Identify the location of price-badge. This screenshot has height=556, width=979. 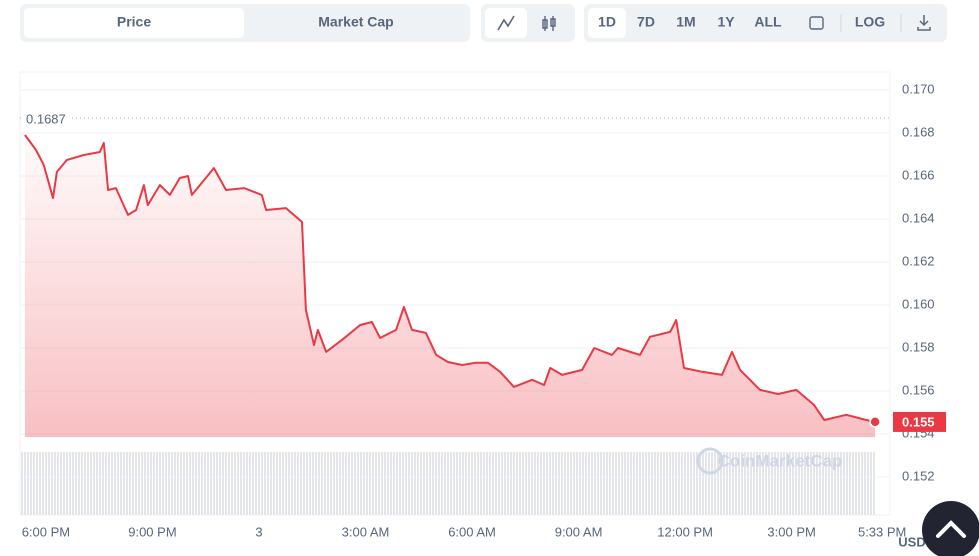
(919, 421).